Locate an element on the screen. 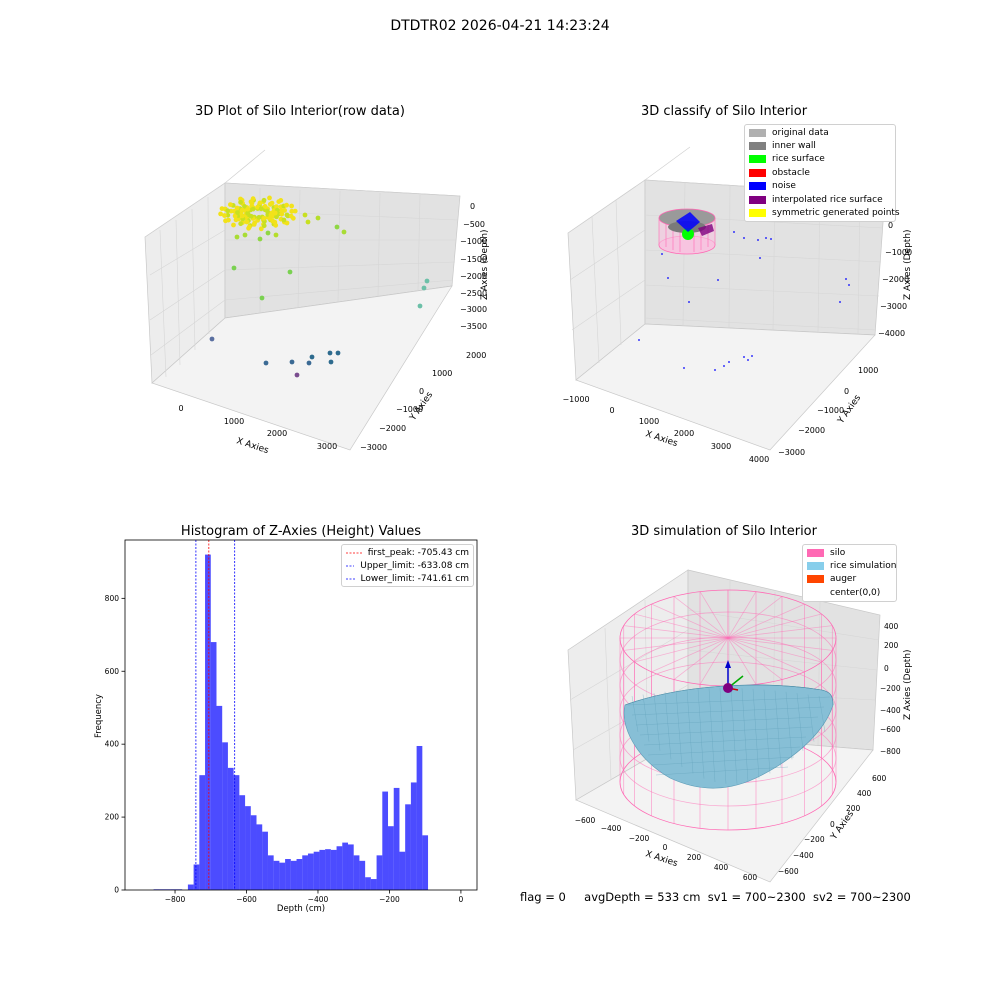  legend-label: Lower_limit: -741.61 cm is located at coordinates (414, 578).